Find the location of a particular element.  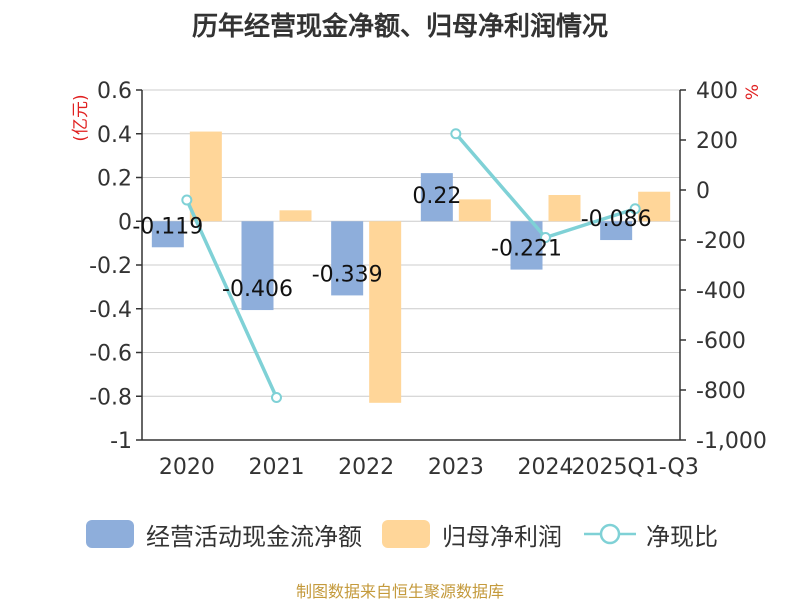

x-tick-label: 2020 is located at coordinates (187, 467).